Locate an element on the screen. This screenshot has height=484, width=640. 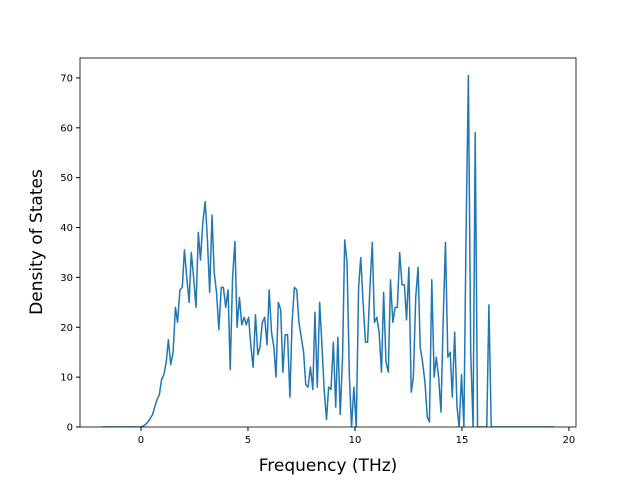
y-tick-label: 20 is located at coordinates (66, 328).